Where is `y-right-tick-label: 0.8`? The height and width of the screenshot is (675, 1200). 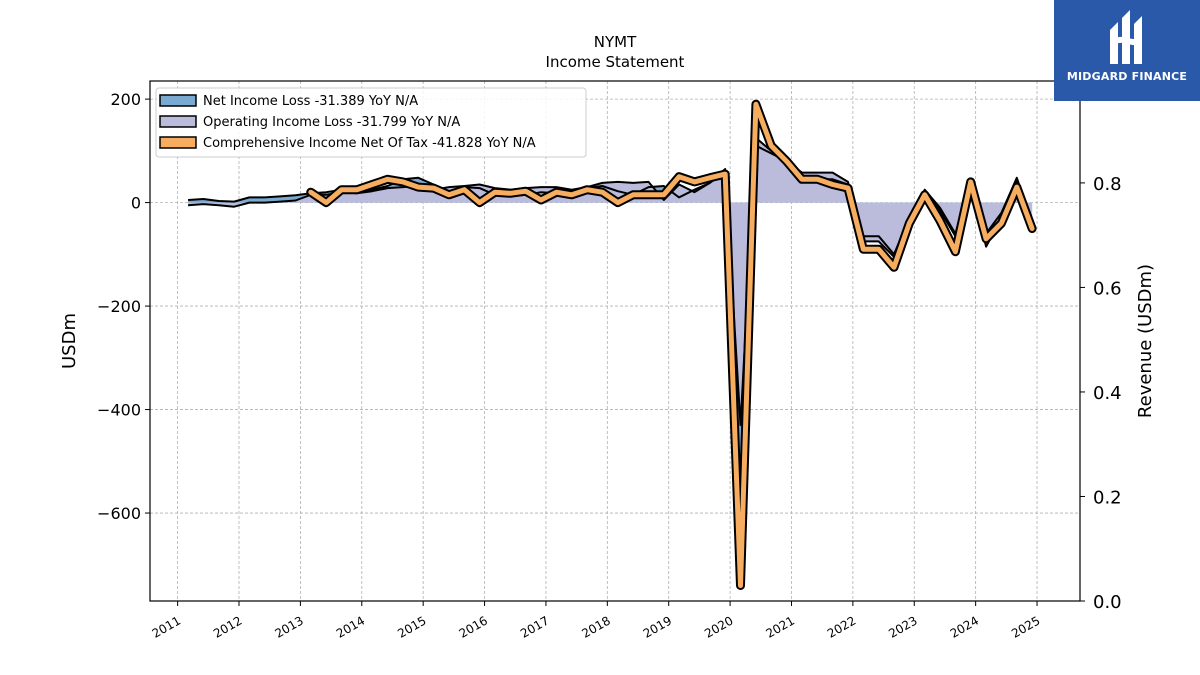 y-right-tick-label: 0.8 is located at coordinates (1107, 184).